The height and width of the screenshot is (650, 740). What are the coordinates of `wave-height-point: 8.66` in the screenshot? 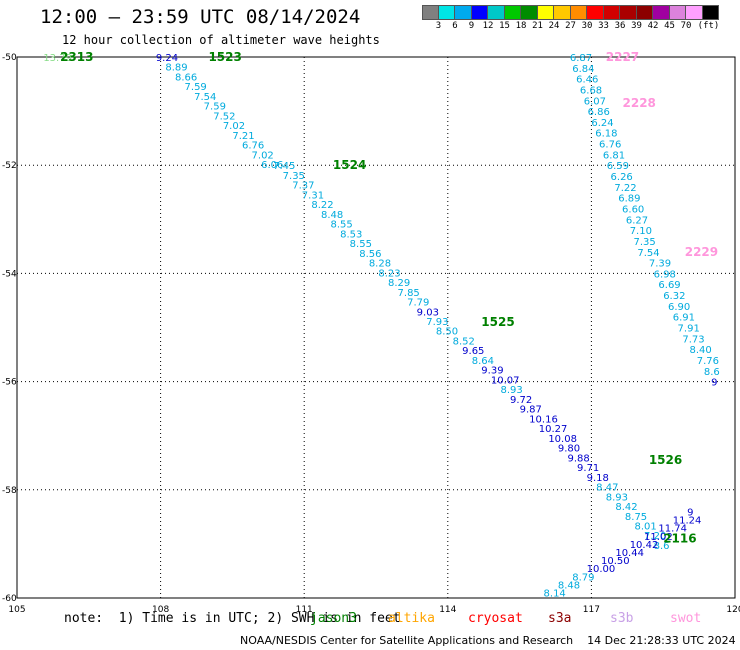 It's located at (186, 77).